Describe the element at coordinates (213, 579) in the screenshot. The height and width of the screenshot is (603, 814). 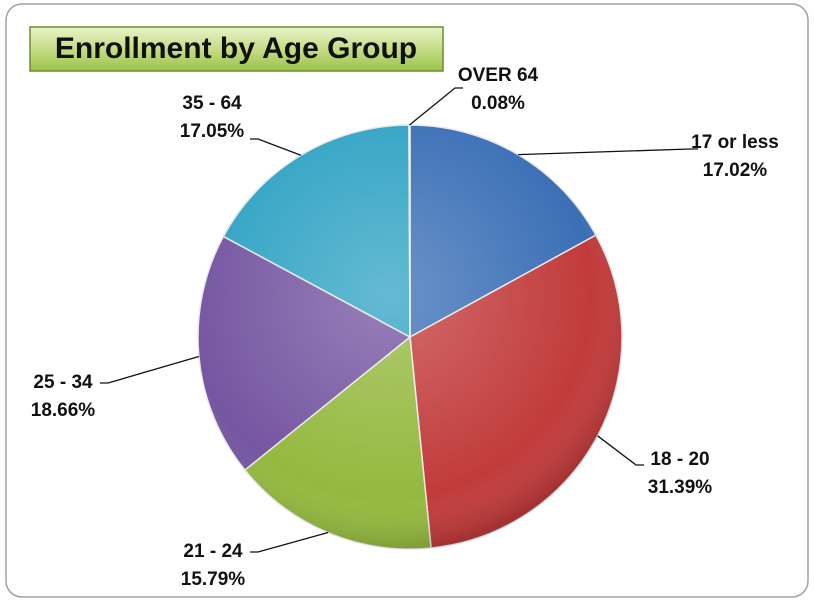
I see `value-label: 15.79%` at that location.